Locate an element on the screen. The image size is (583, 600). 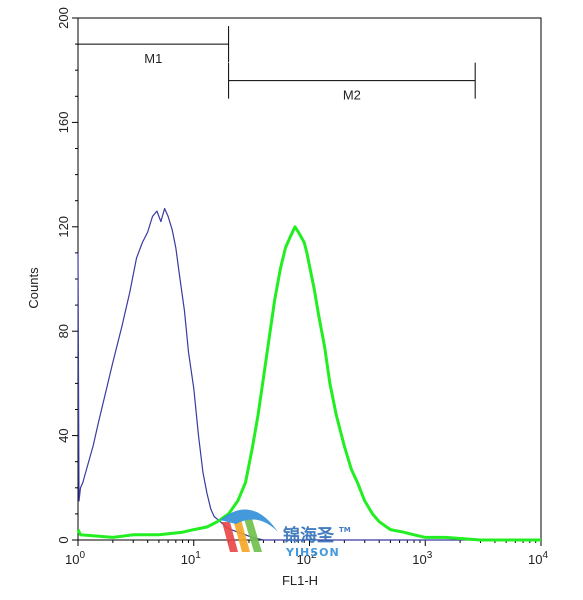
y-tick-label: 120 is located at coordinates (63, 227).